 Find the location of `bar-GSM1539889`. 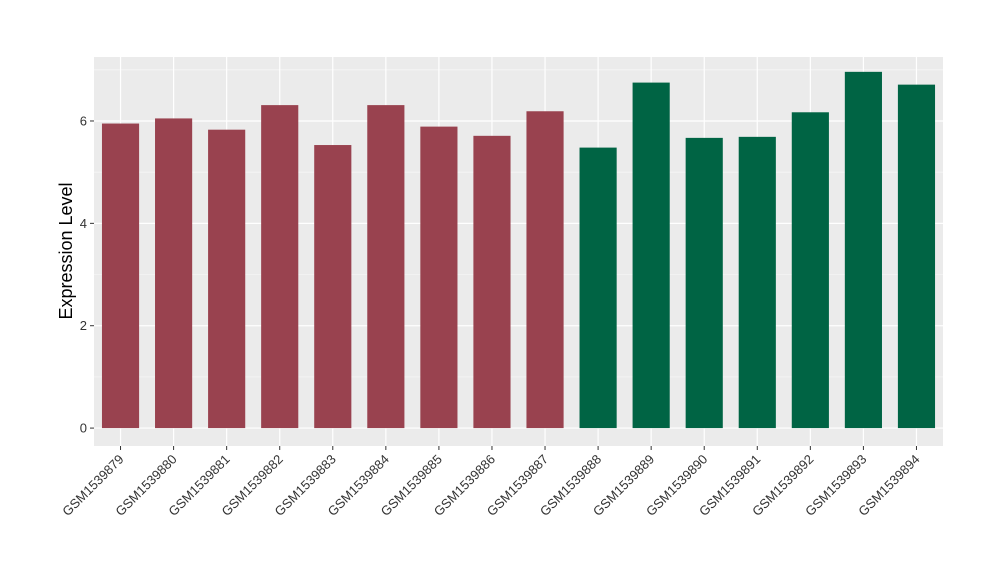

bar-GSM1539889 is located at coordinates (651, 255).